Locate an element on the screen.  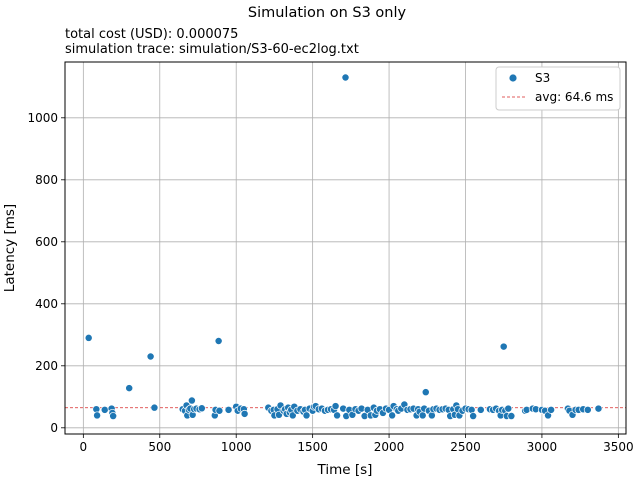
x-tick-label: 2500 is located at coordinates (465, 447).